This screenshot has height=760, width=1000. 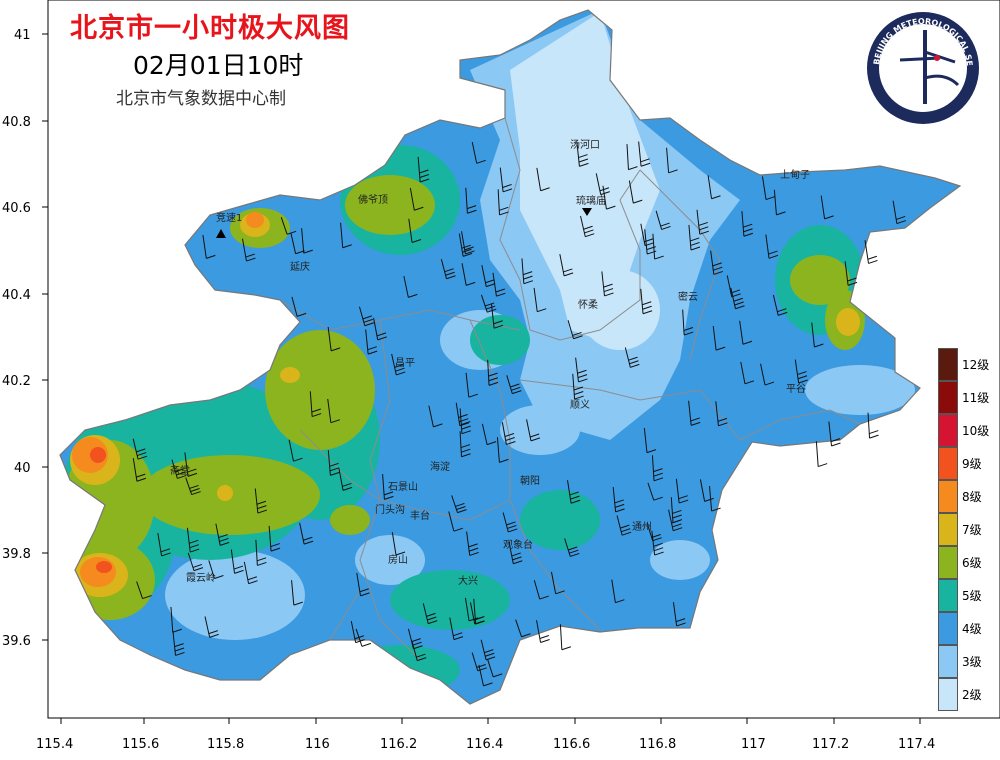 What do you see at coordinates (54, 744) in the screenshot?
I see `x-tick-label: 115.4` at bounding box center [54, 744].